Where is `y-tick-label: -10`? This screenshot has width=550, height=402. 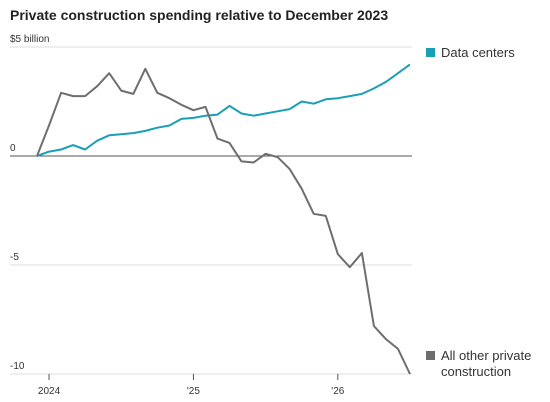 y-tick-label: -10 is located at coordinates (17, 366).